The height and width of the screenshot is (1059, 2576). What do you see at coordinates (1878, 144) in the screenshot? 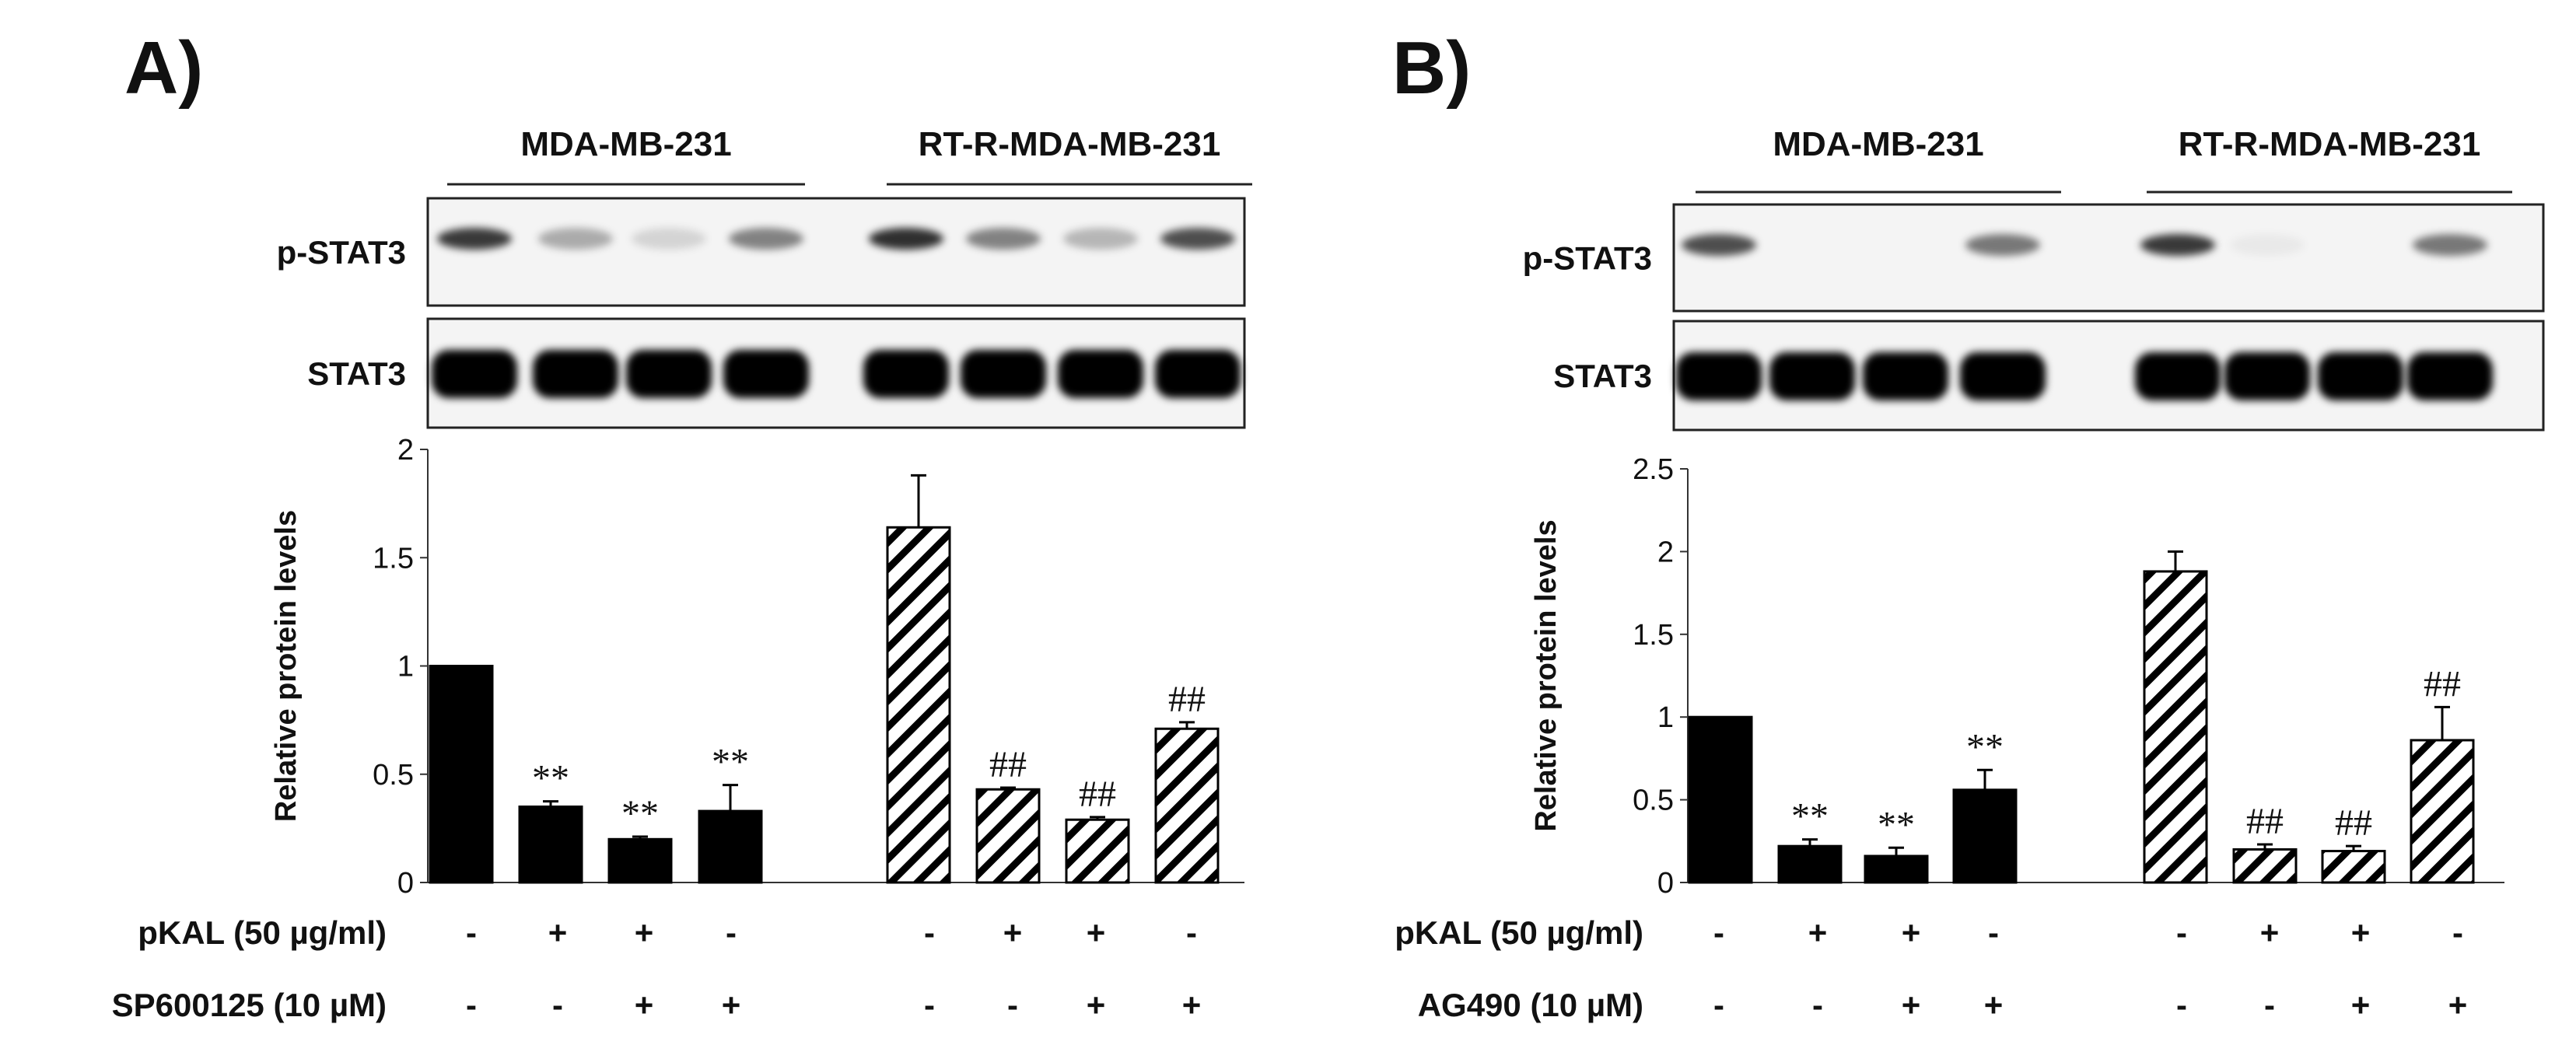
I see `cell-line-label: MDA-MB-231` at bounding box center [1878, 144].